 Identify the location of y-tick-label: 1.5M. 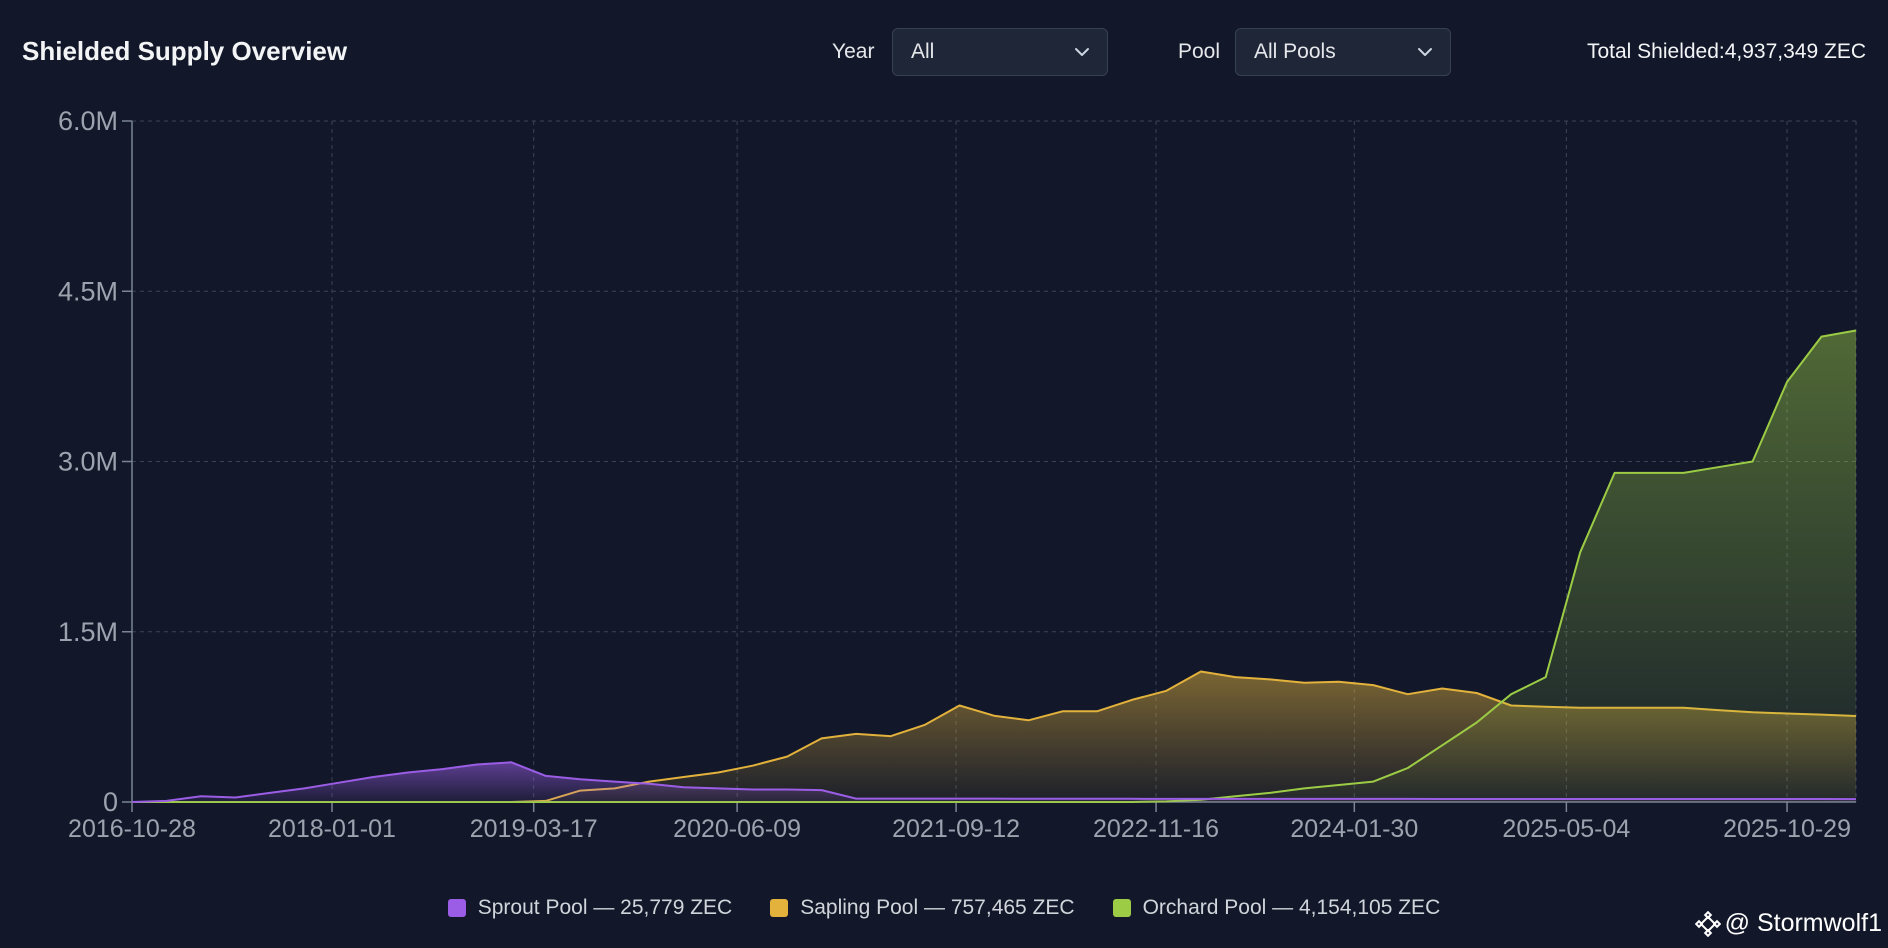
(88, 632).